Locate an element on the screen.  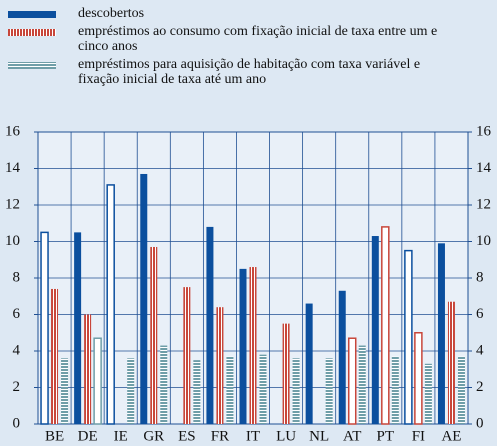
y2-tick-label: 6 is located at coordinates (480, 314).